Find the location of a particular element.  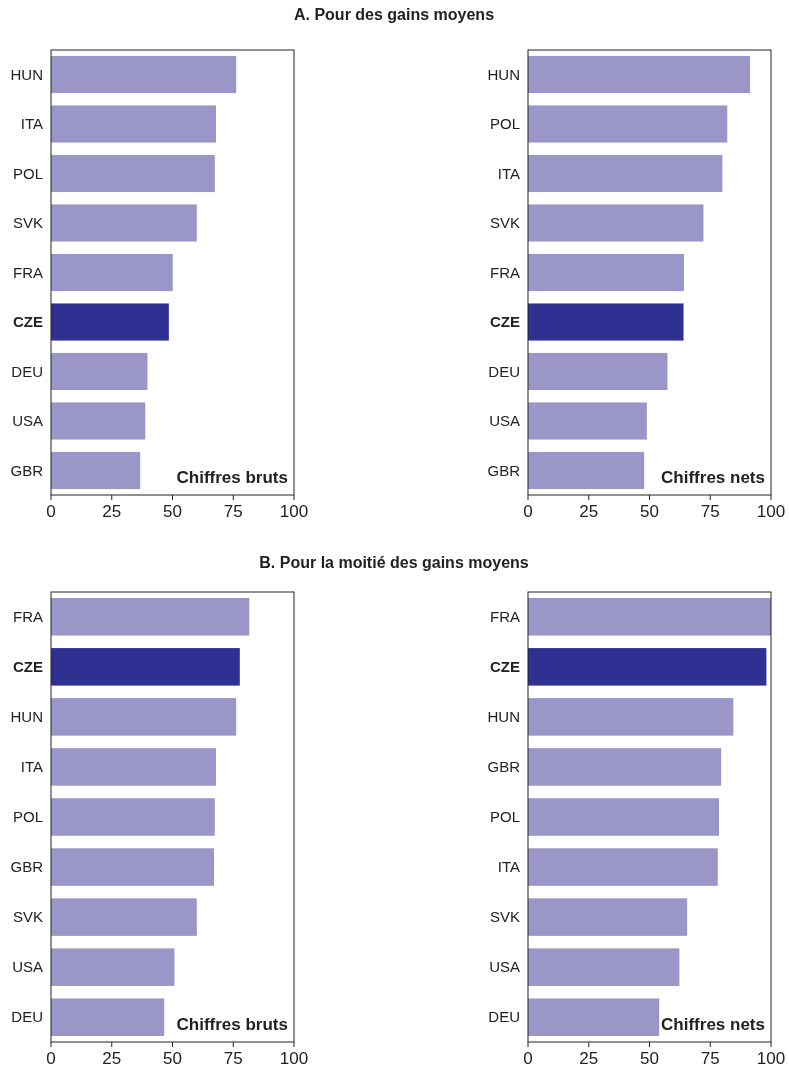

text: A. Pour des gains moyens is located at coordinates (394, 14).